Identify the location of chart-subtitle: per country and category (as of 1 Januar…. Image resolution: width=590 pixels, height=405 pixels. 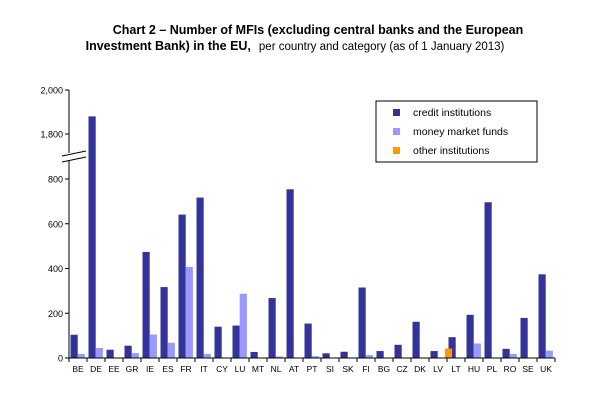
(381, 47).